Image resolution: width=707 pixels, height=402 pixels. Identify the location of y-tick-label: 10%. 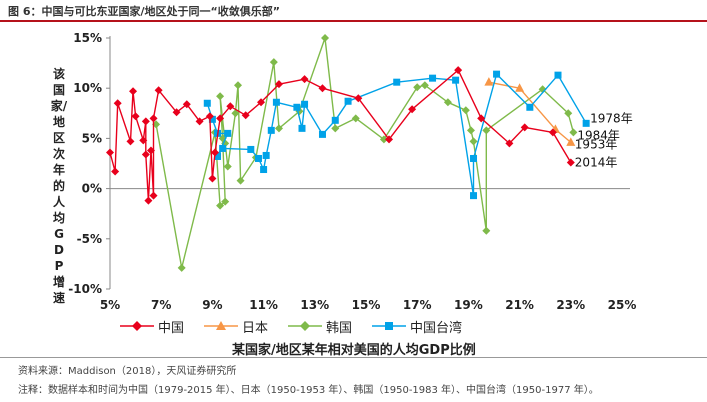
(87, 88).